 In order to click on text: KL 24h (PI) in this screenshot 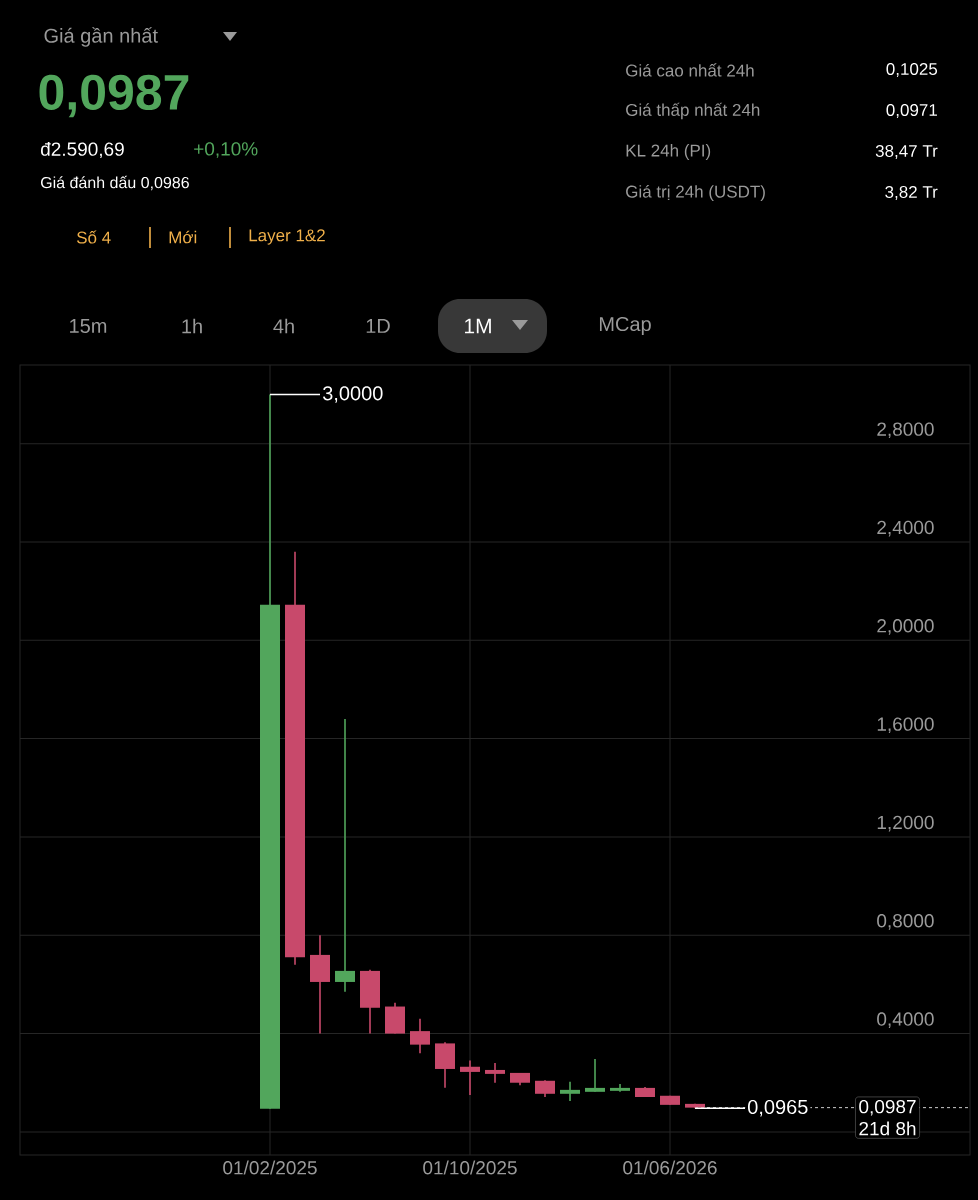, I will do `click(668, 152)`.